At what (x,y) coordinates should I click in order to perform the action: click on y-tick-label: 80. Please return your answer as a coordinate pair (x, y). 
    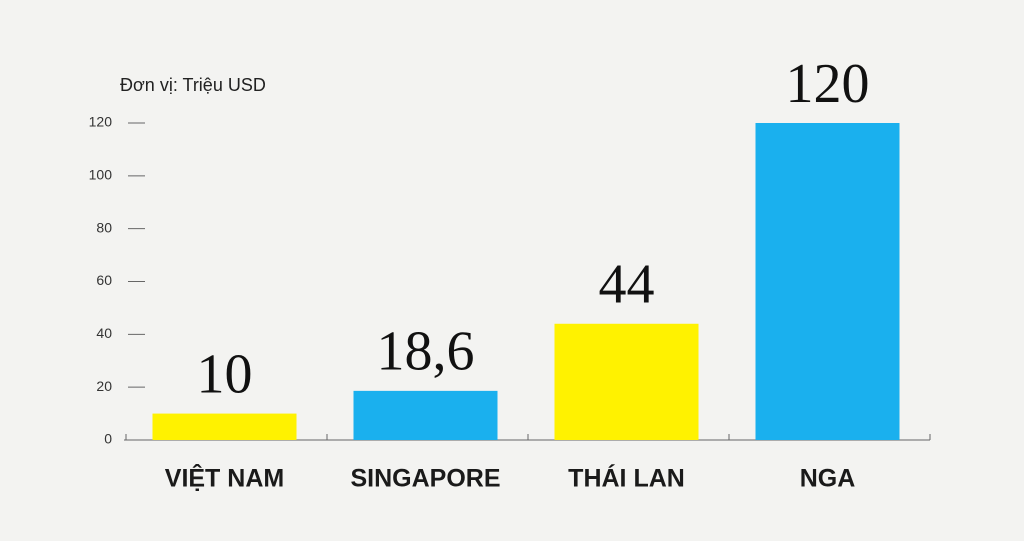
    Looking at the image, I should click on (104, 227).